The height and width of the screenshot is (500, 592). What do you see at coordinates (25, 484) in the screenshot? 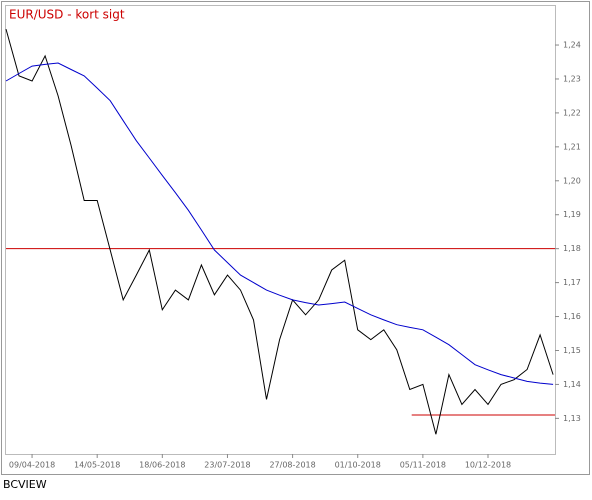
I see `source: BCVIEW` at bounding box center [25, 484].